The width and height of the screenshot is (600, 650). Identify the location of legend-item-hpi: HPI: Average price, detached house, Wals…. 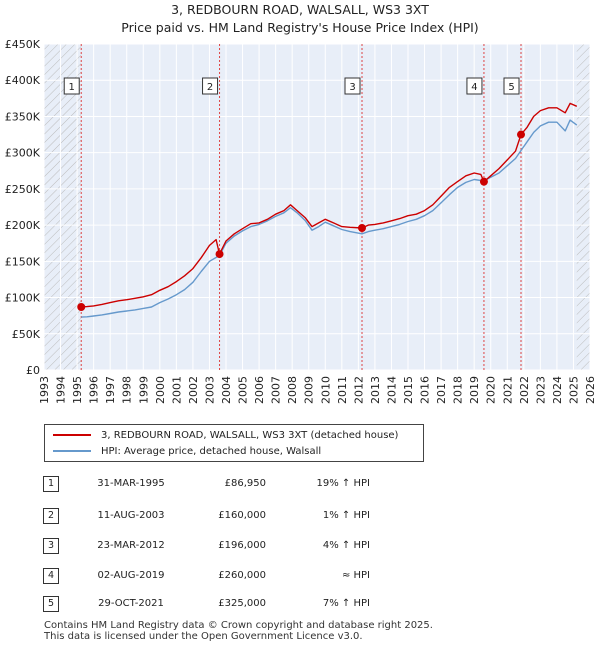
(187, 451).